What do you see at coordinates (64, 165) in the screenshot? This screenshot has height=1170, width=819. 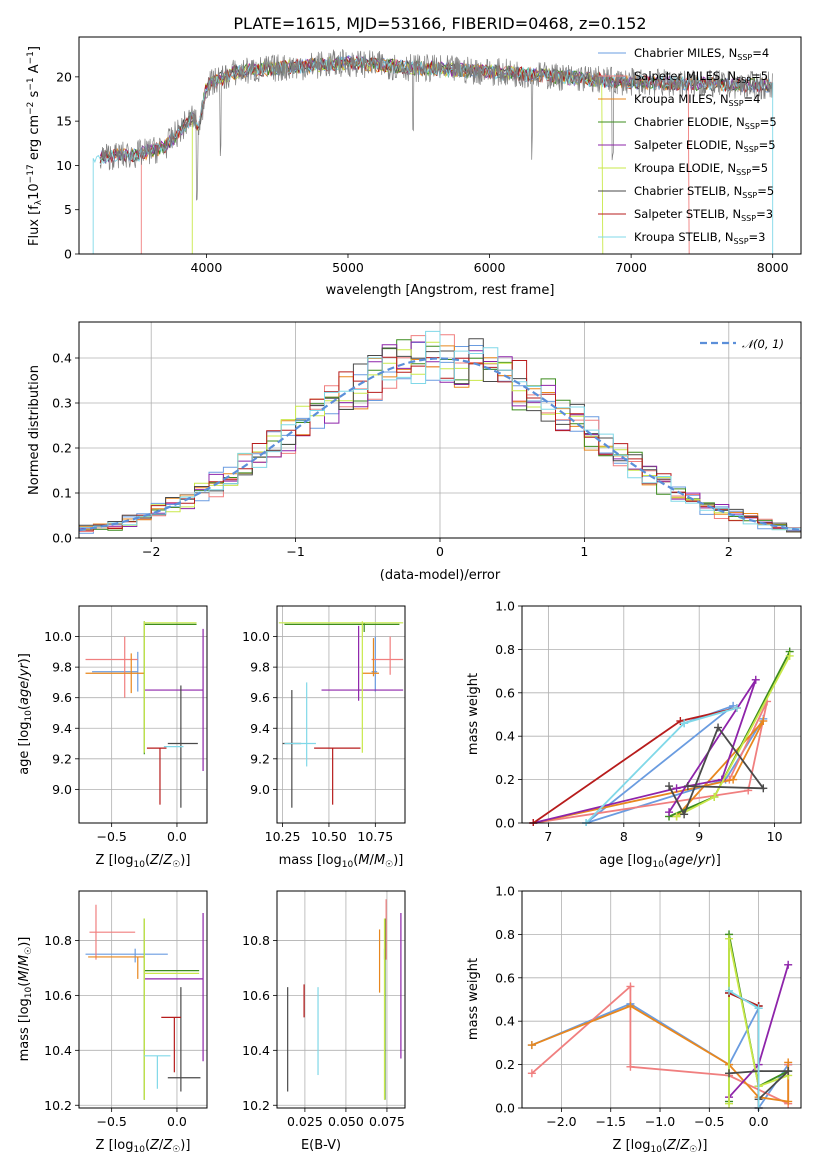 I see `spectrum-ytick-label: 10` at bounding box center [64, 165].